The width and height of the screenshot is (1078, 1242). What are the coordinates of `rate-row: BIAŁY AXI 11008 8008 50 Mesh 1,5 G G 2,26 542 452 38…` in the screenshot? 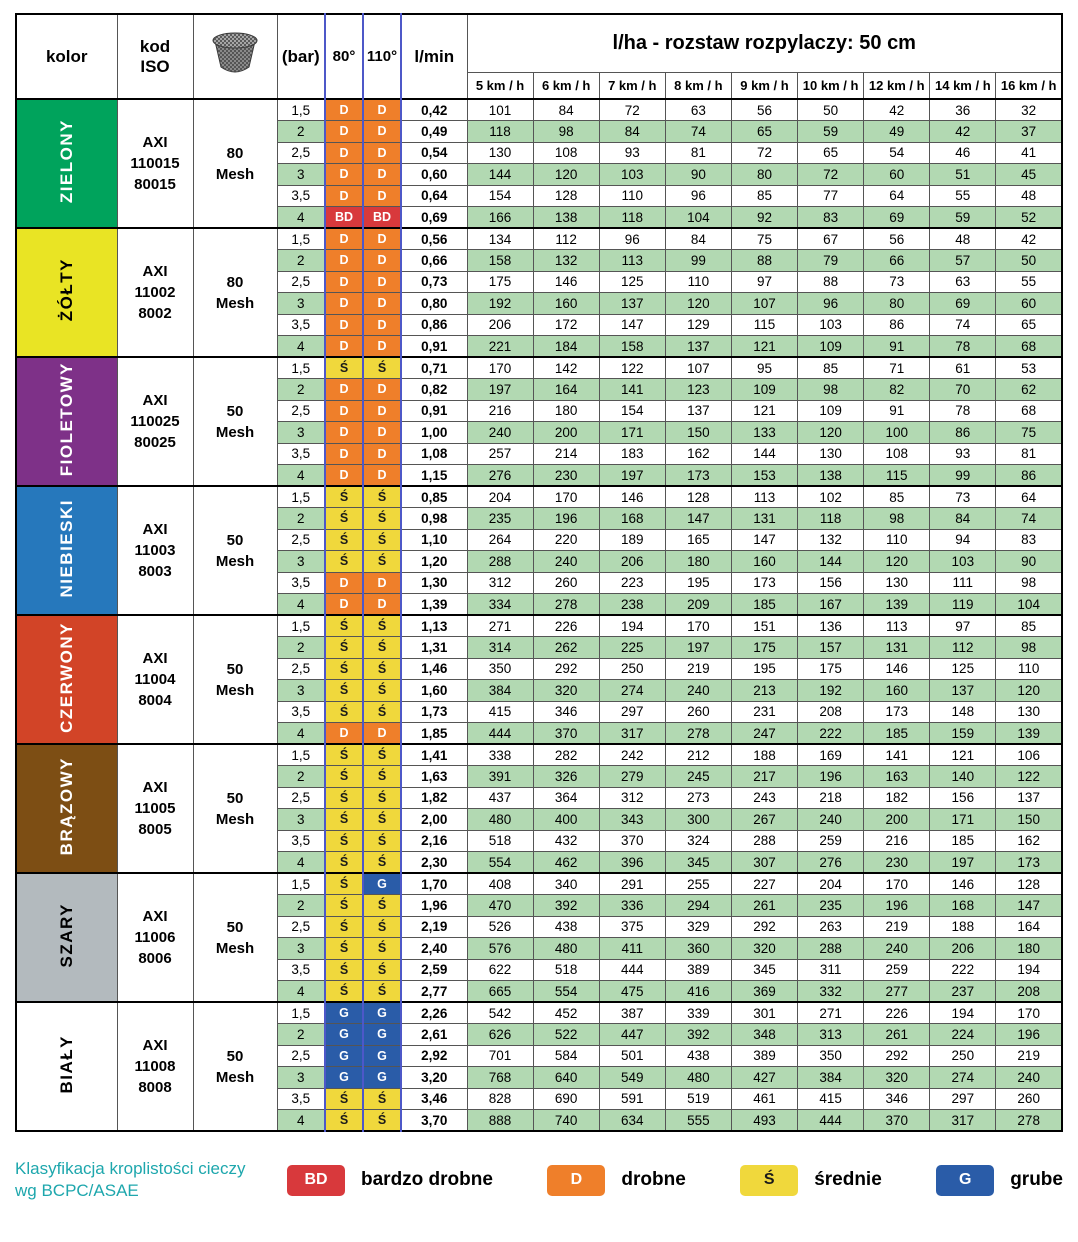 It's located at (539, 1066).